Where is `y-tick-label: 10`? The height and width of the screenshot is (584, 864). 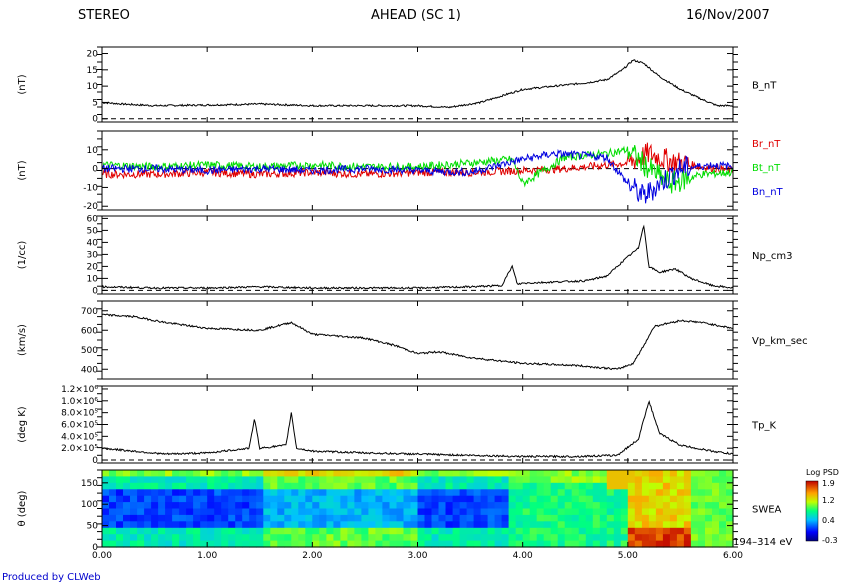 y-tick-label: 10 is located at coordinates (93, 151).